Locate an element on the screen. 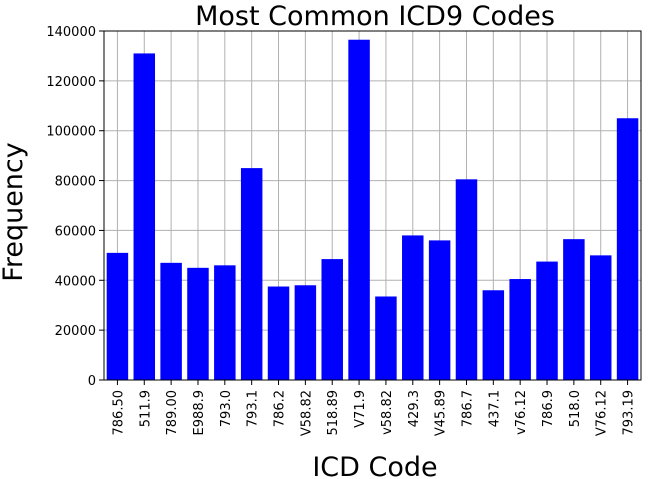  bar-518.0 is located at coordinates (574, 309).